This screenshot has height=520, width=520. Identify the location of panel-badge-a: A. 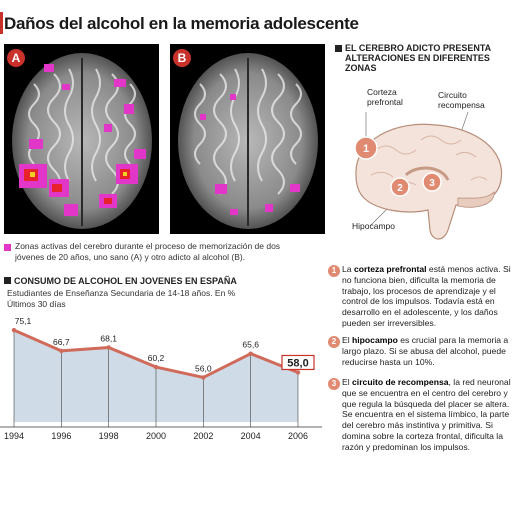
(16, 58).